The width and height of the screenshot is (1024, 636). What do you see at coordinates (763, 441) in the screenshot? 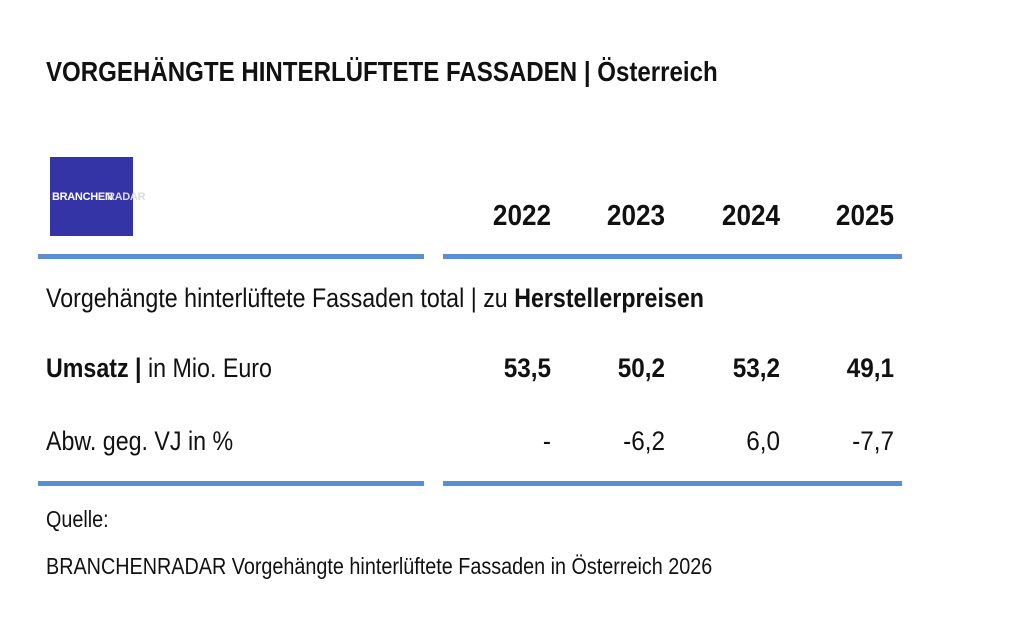
I see `cell: 6,0` at bounding box center [763, 441].